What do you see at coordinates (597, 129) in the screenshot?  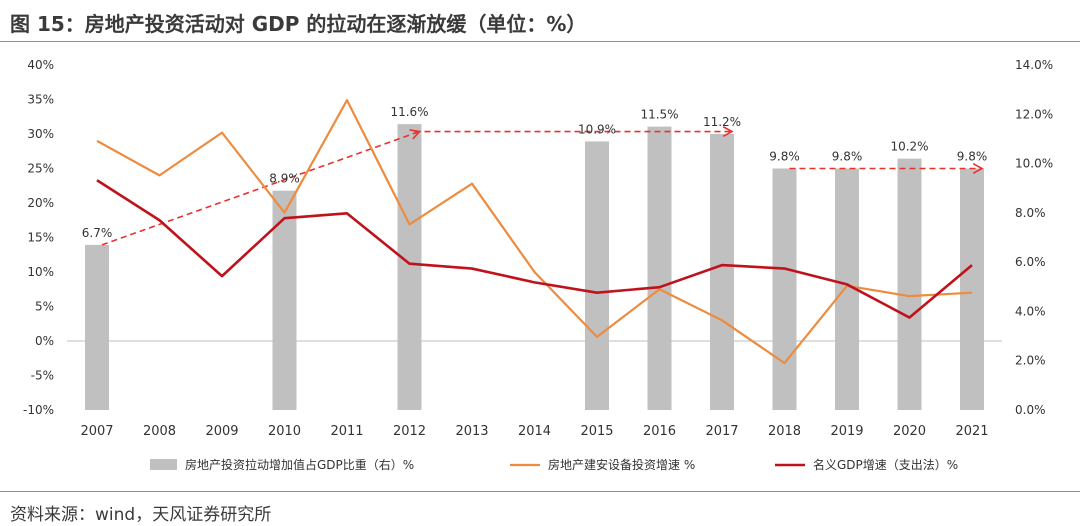 I see `bar-value-label: 10.9%` at bounding box center [597, 129].